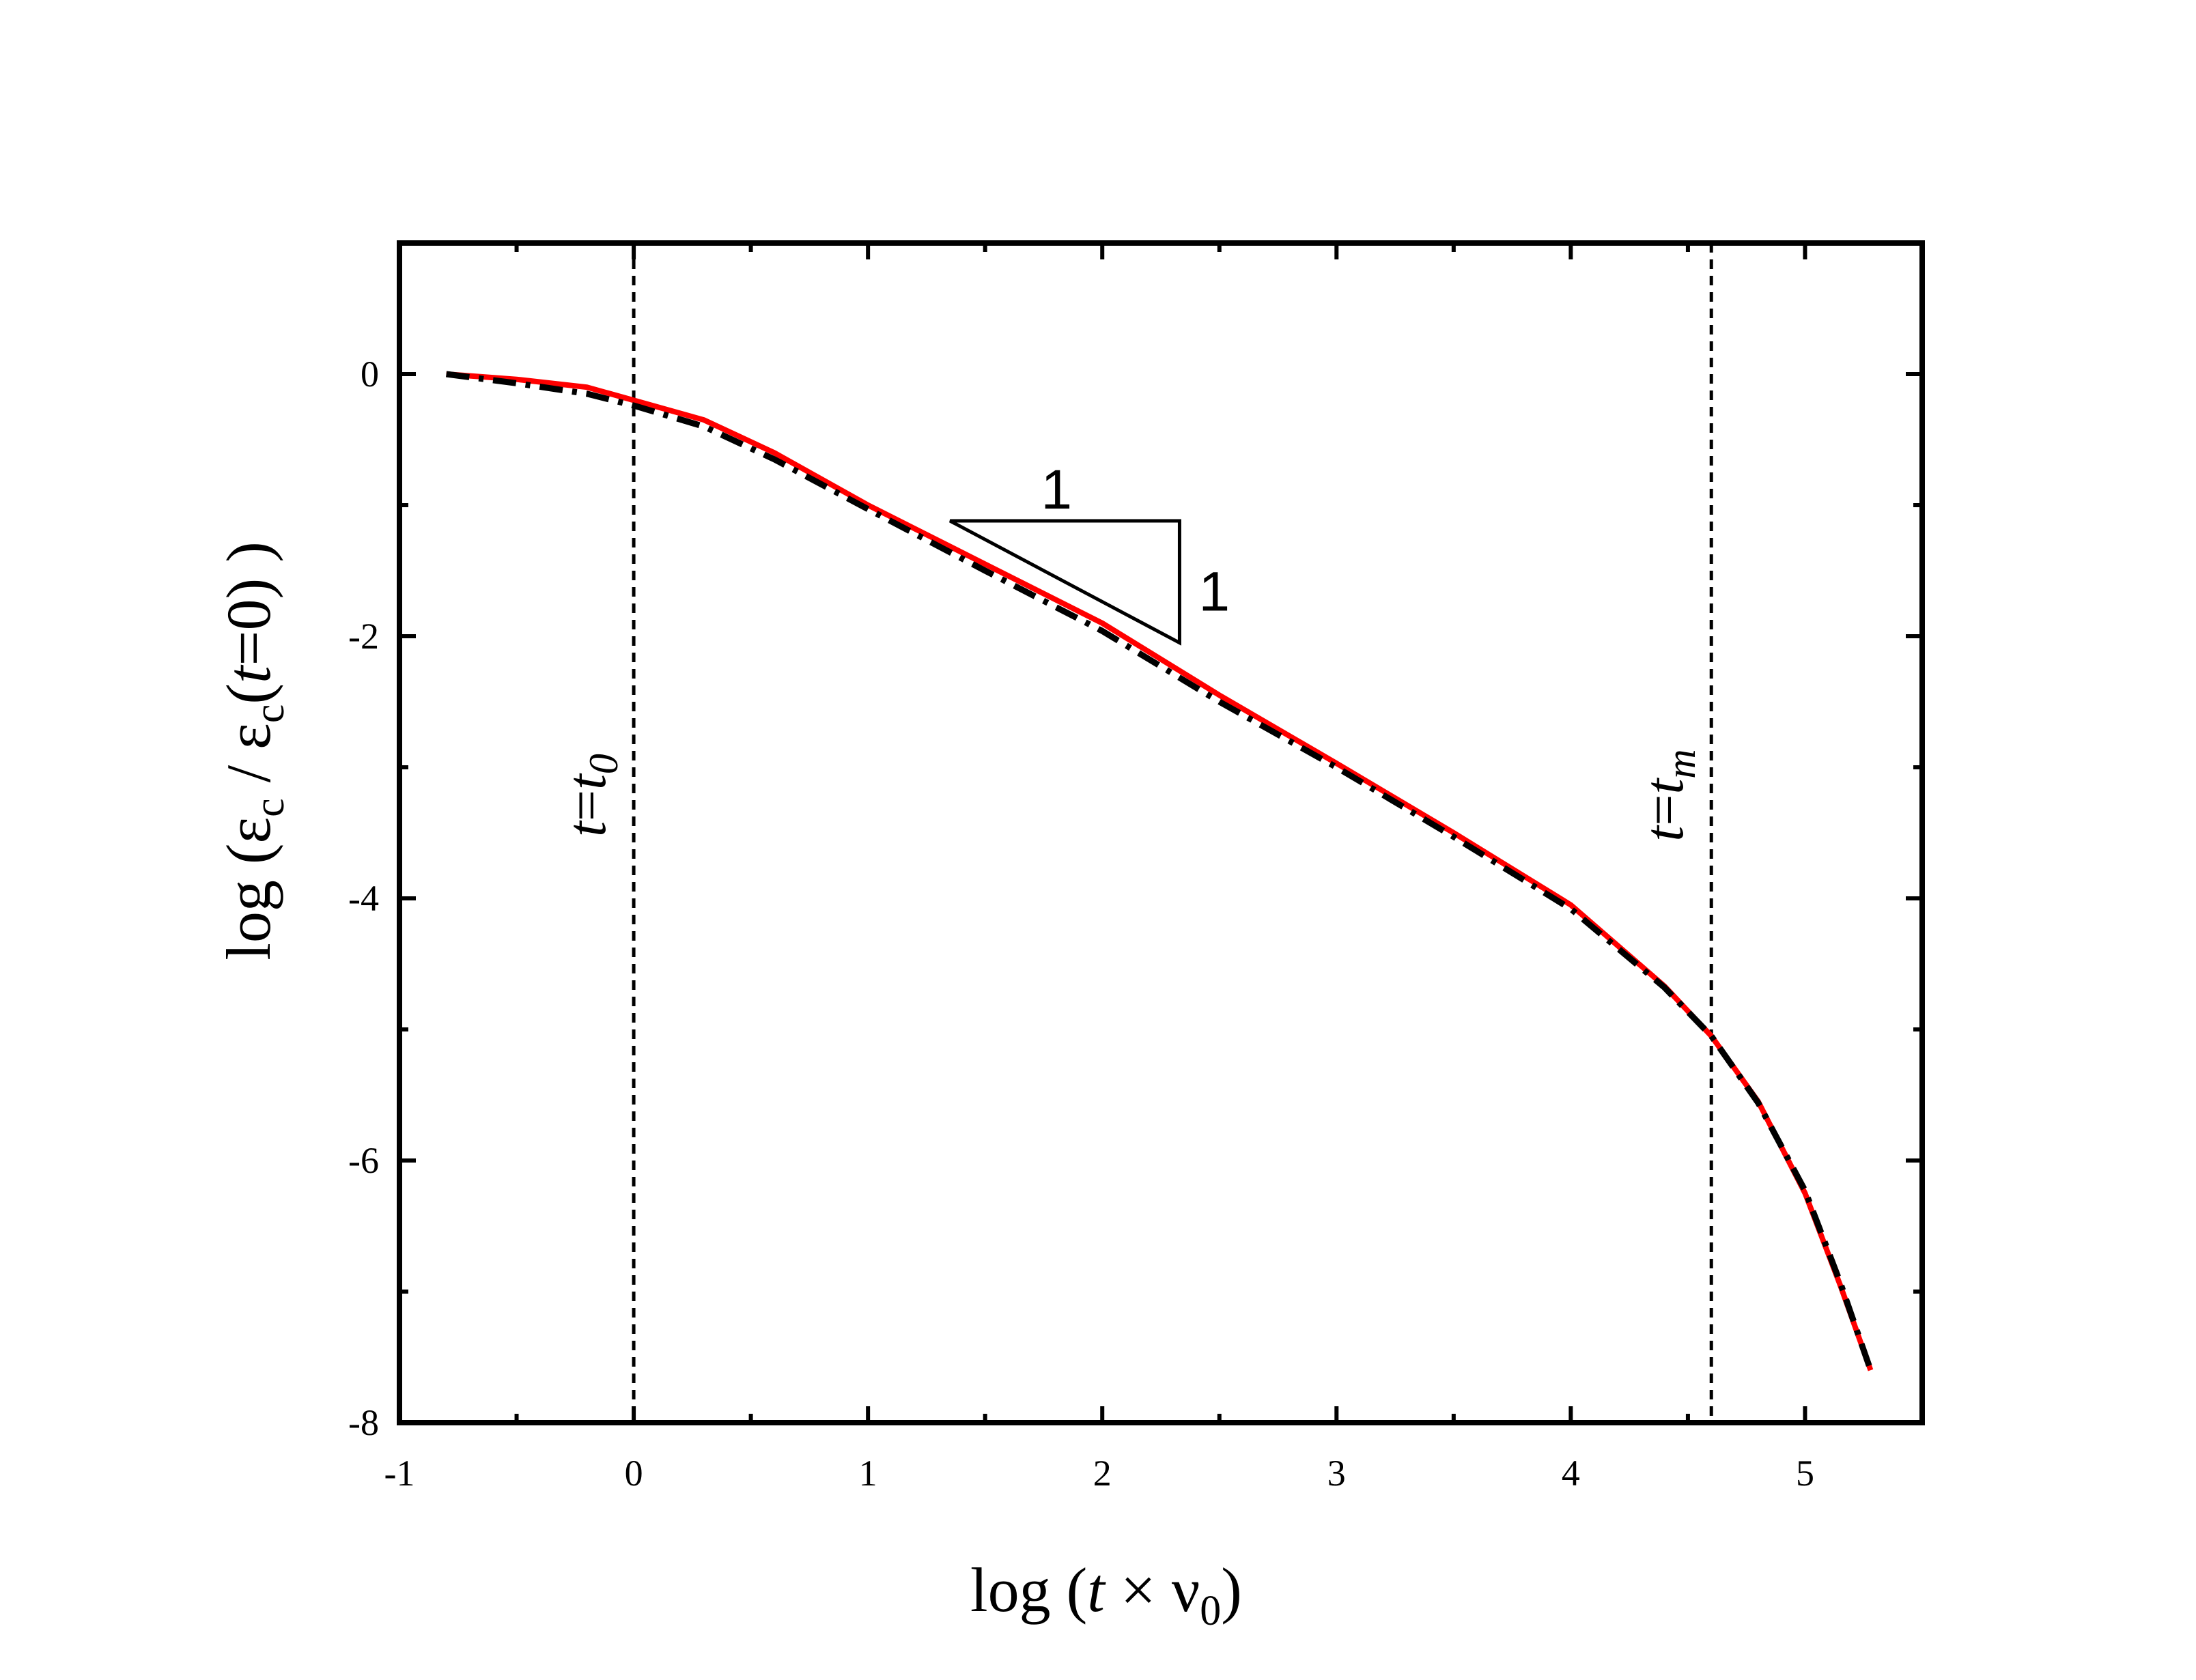  I want to click on x-axis-title: log (t × ν0), so click(1106, 1594).